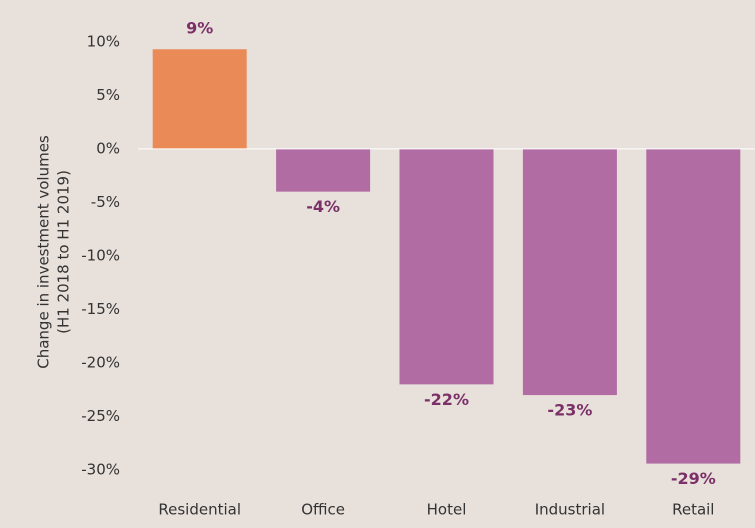 The image size is (755, 528). I want to click on y-tick-label: -25%, so click(100, 416).